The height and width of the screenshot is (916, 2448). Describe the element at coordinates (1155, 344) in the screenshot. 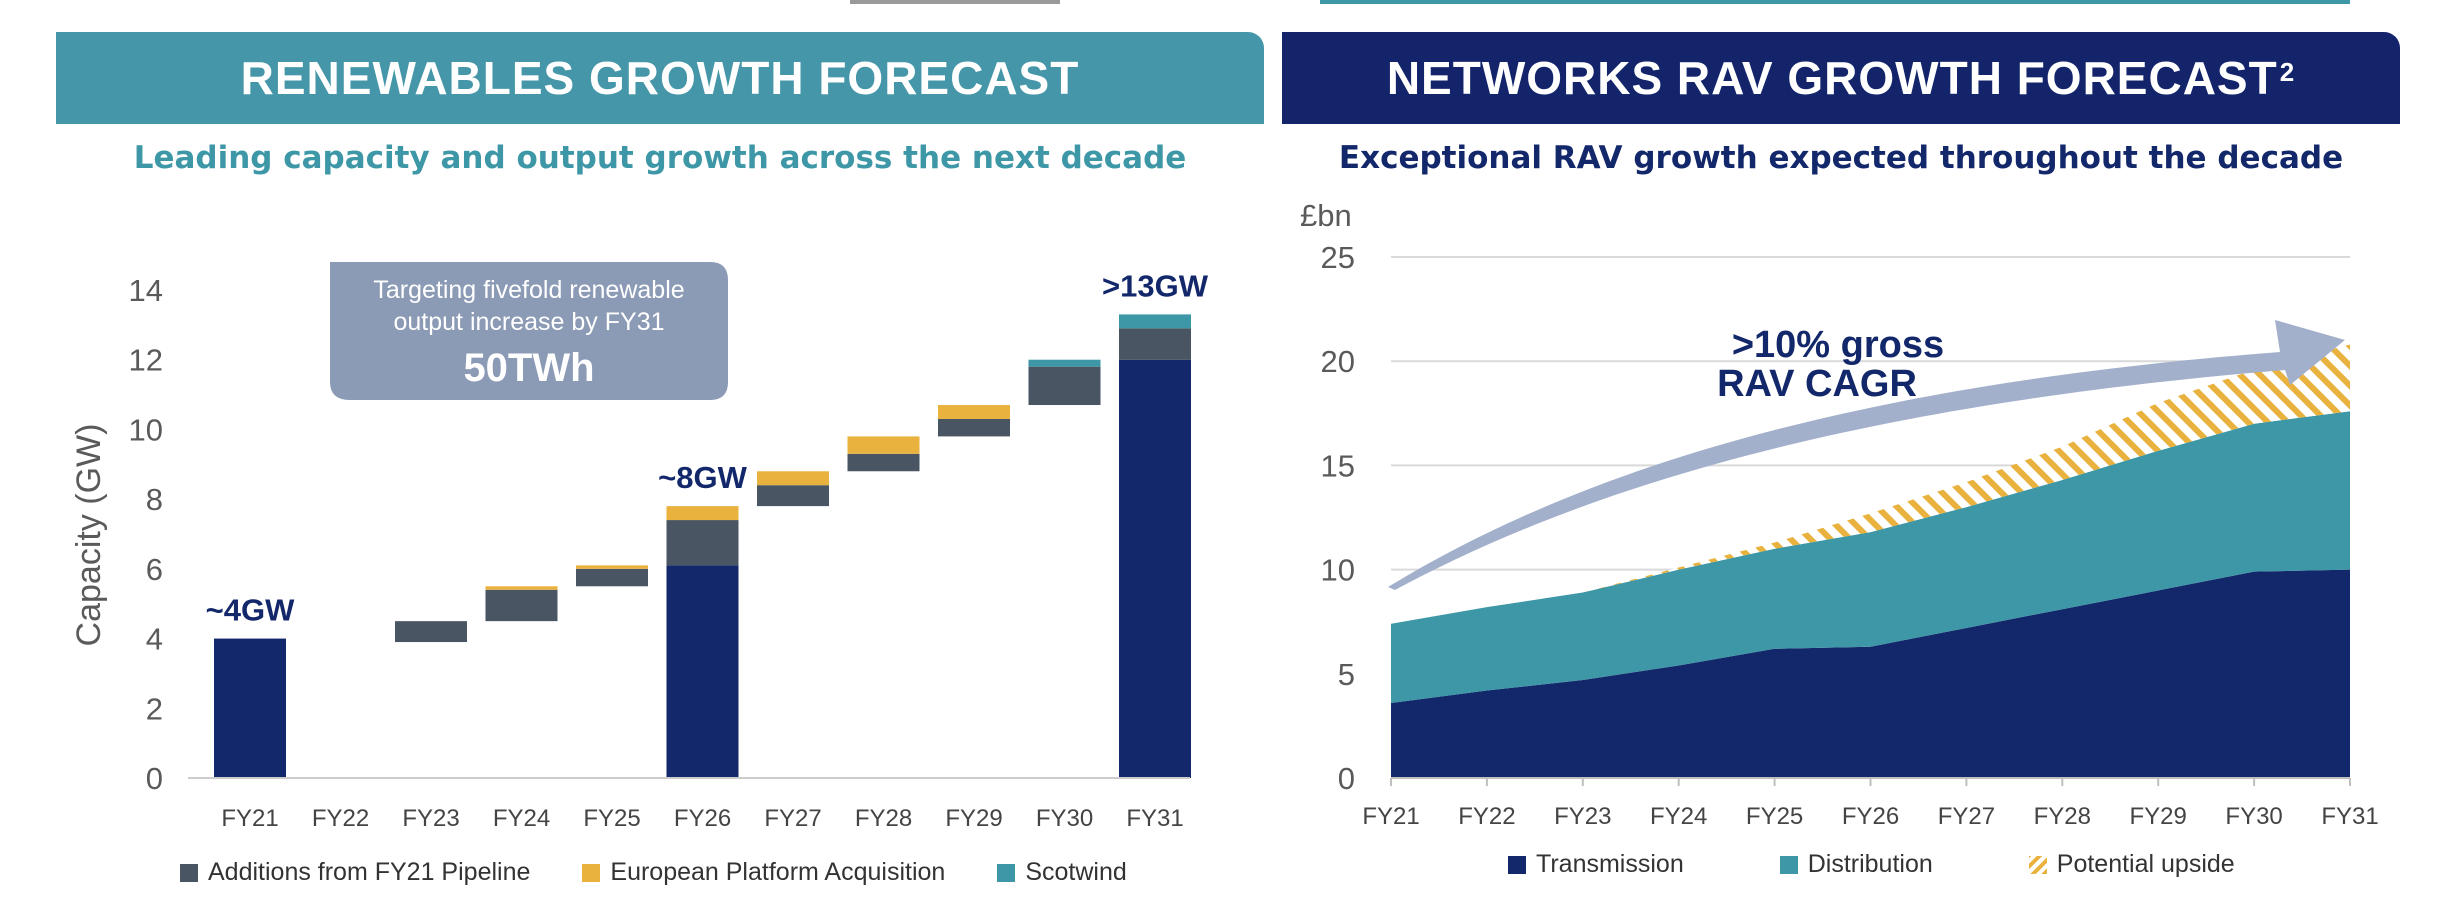

I see `bar-segment-fy31-additions-from-fy21-pipeline` at that location.